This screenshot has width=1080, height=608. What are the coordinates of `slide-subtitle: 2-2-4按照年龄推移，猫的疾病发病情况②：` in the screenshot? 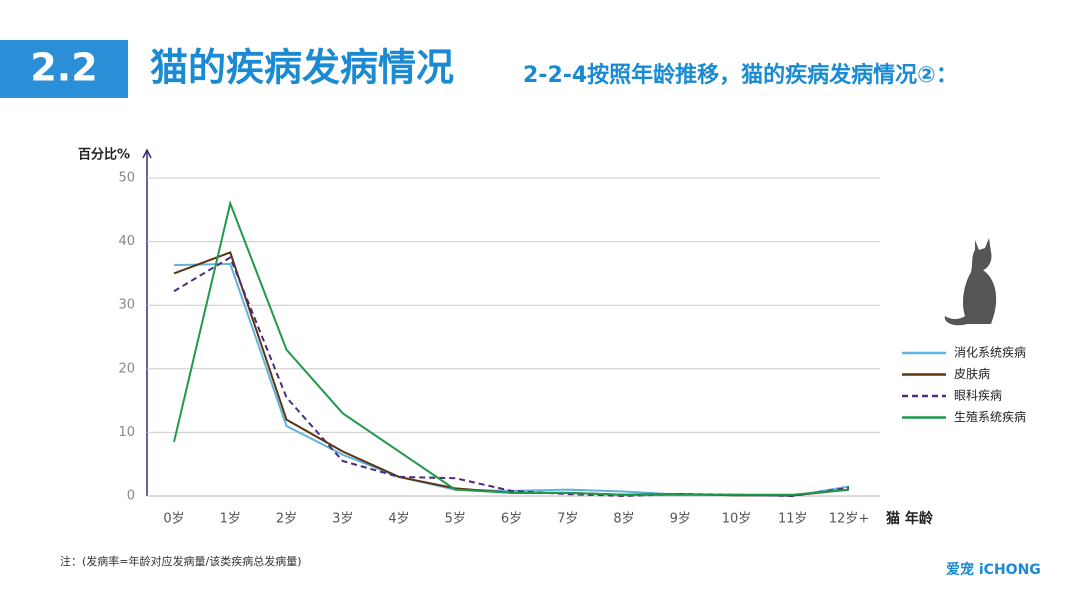 It's located at (740, 75).